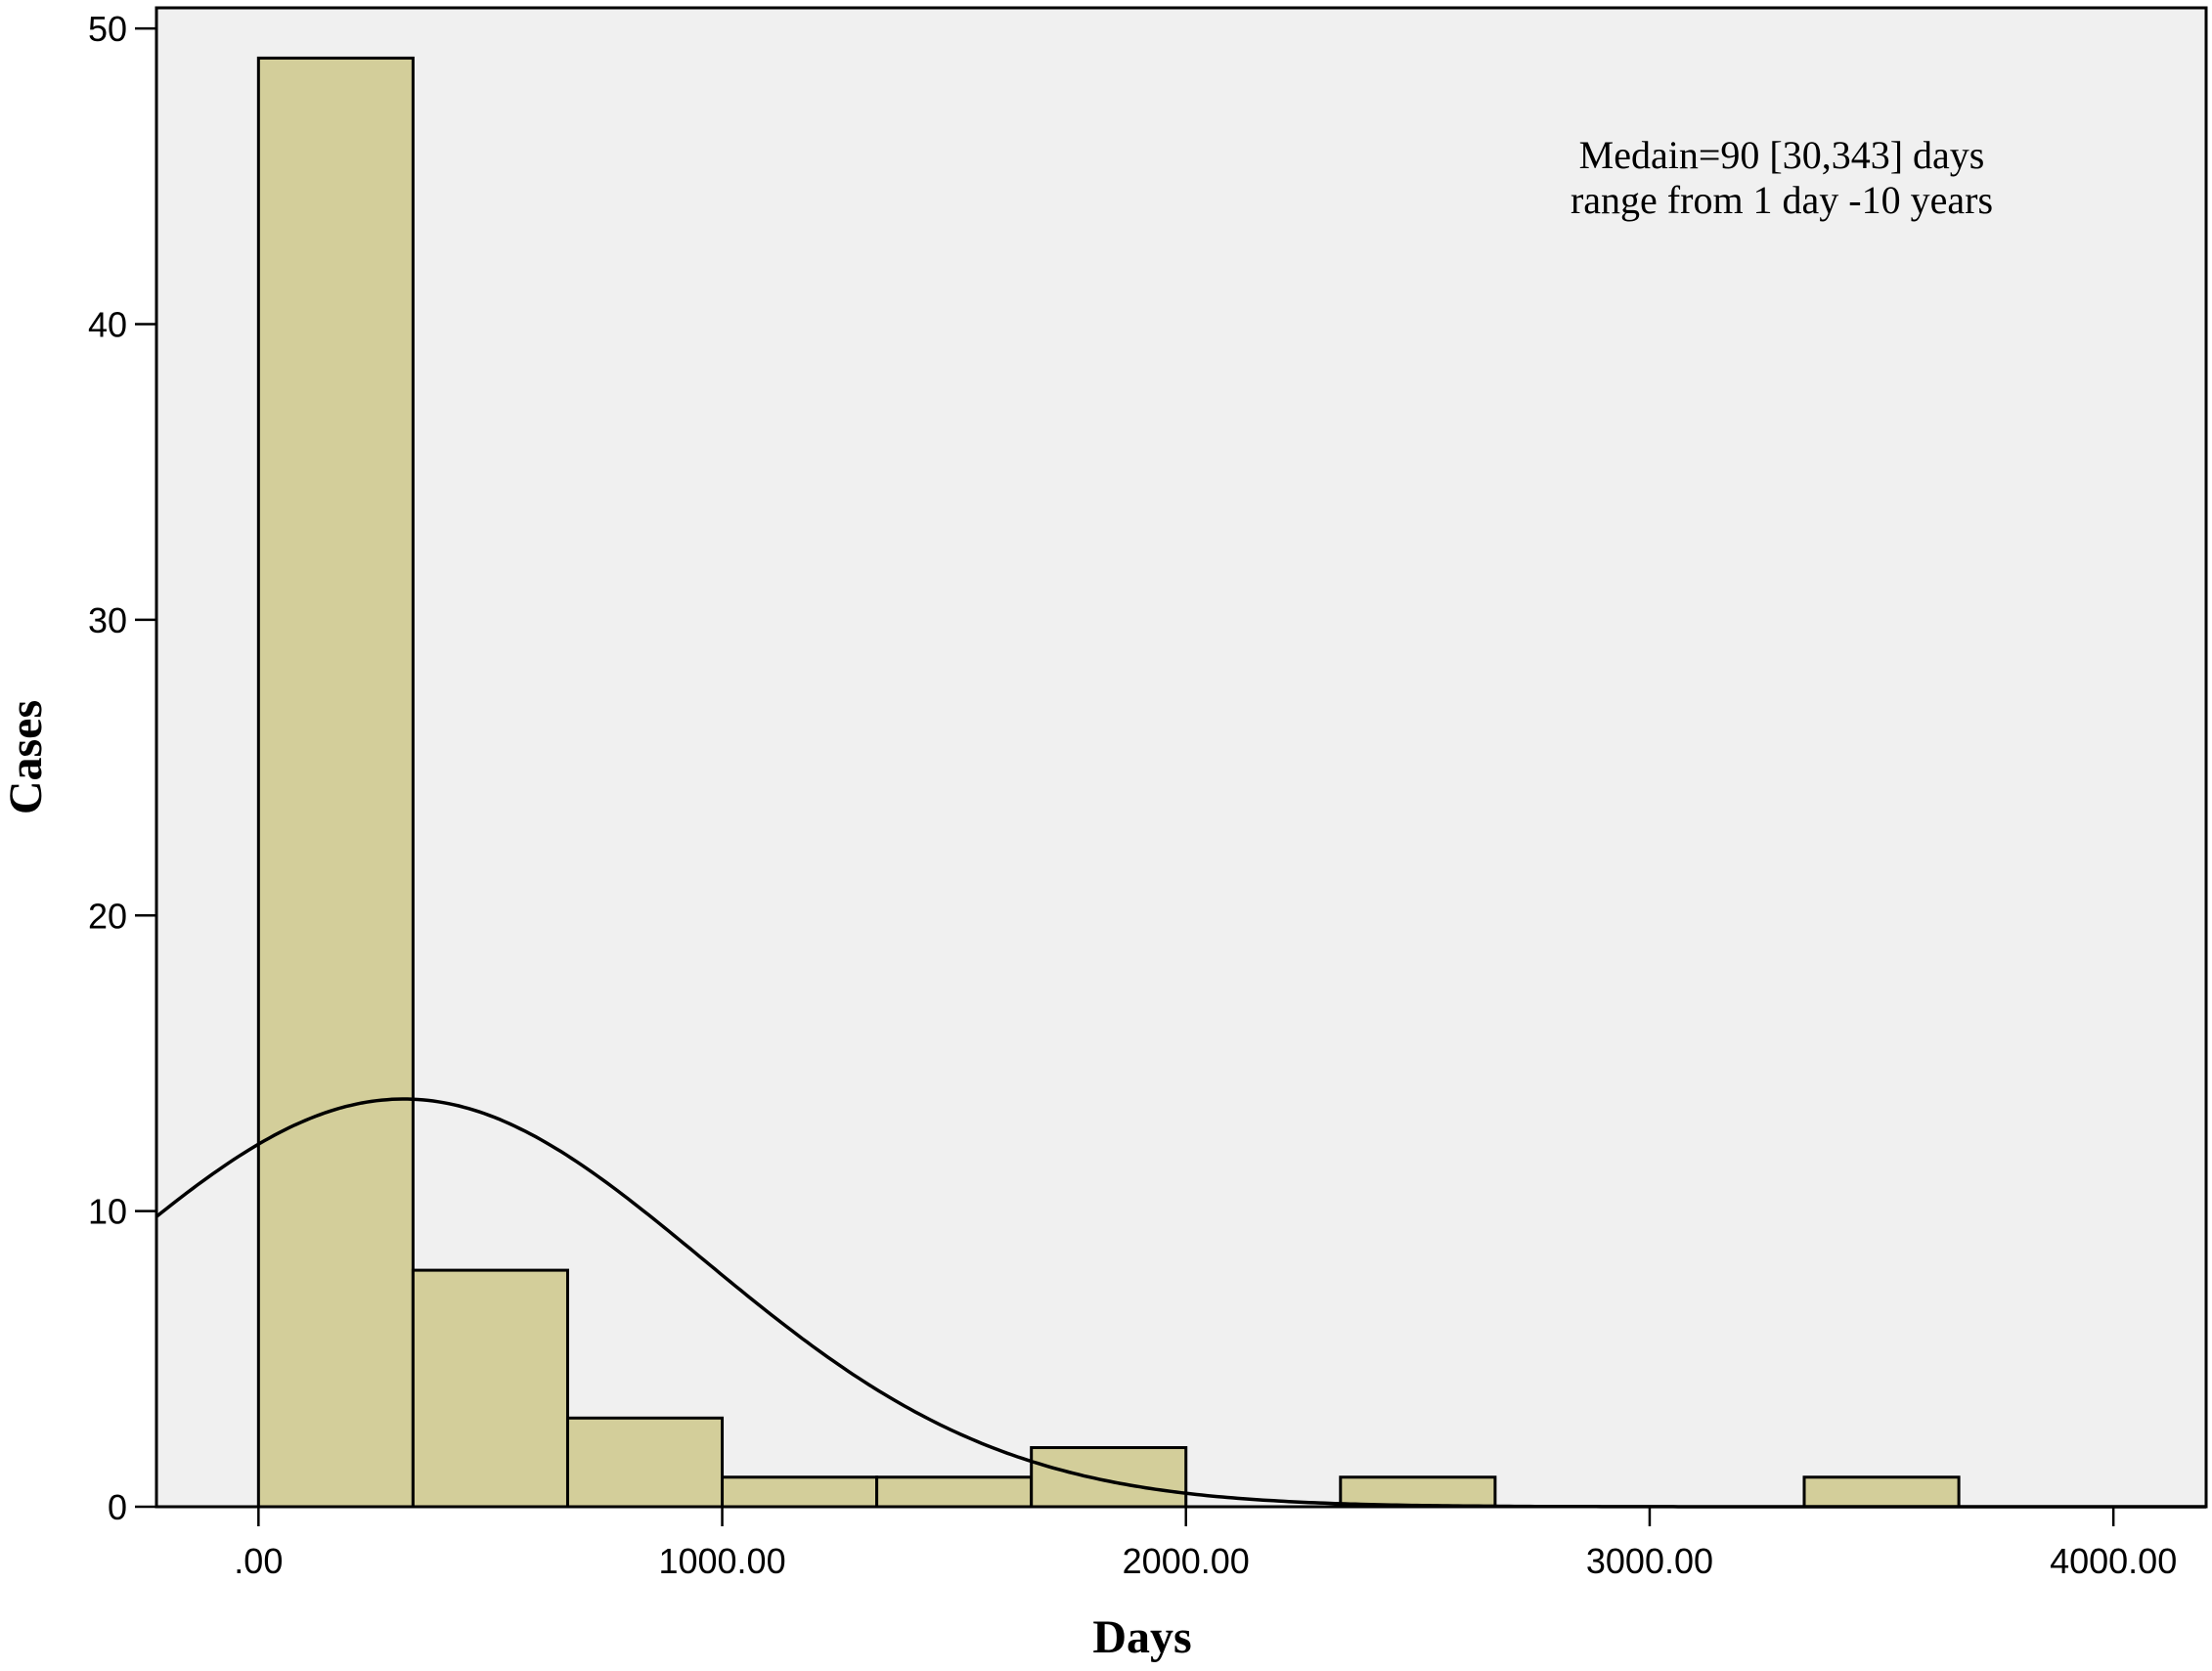 The image size is (2212, 1671). I want to click on y-tick-label-4: 40, so click(107, 325).